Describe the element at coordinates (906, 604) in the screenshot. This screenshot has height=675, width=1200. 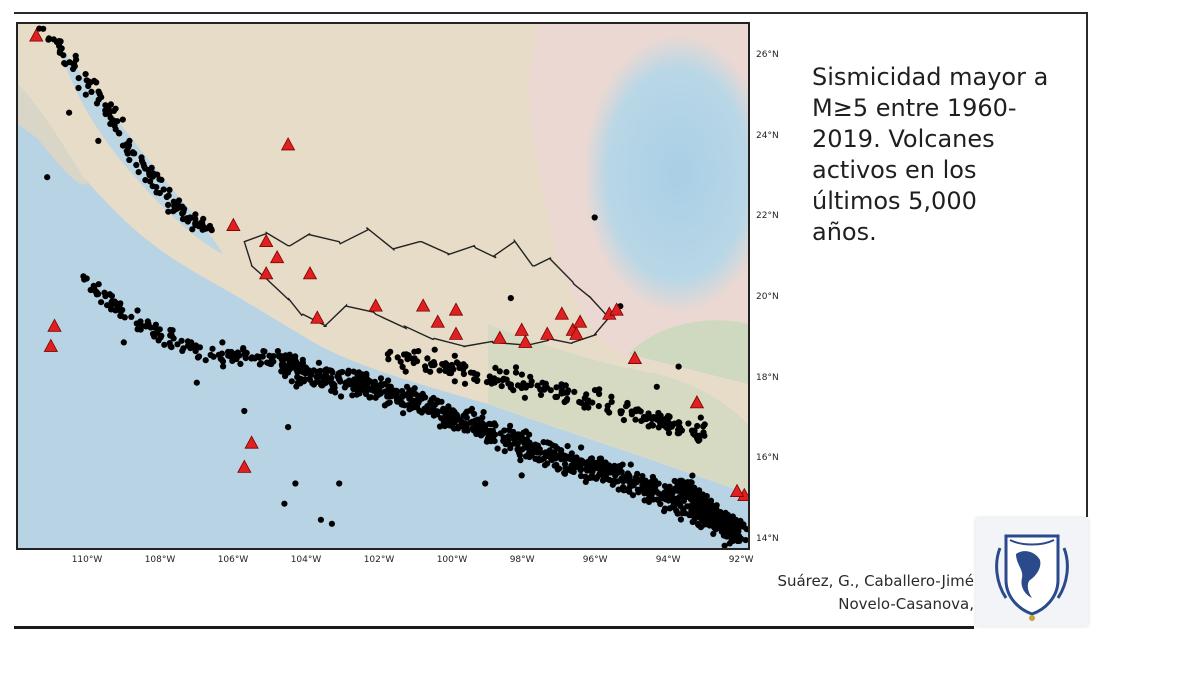
I see `citation-line-2: Novelo-Casanova,` at that location.